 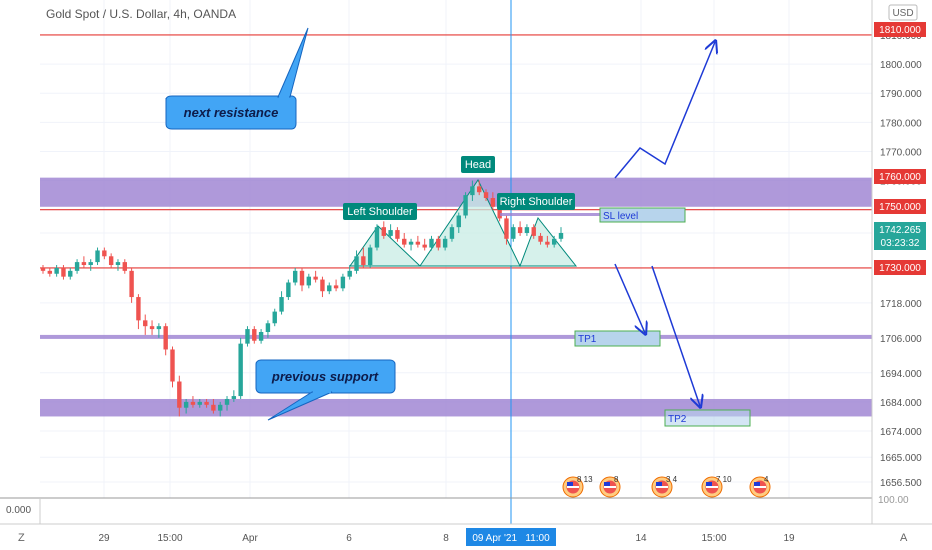 I want to click on sl-level-label: SL level, so click(x=620, y=216).